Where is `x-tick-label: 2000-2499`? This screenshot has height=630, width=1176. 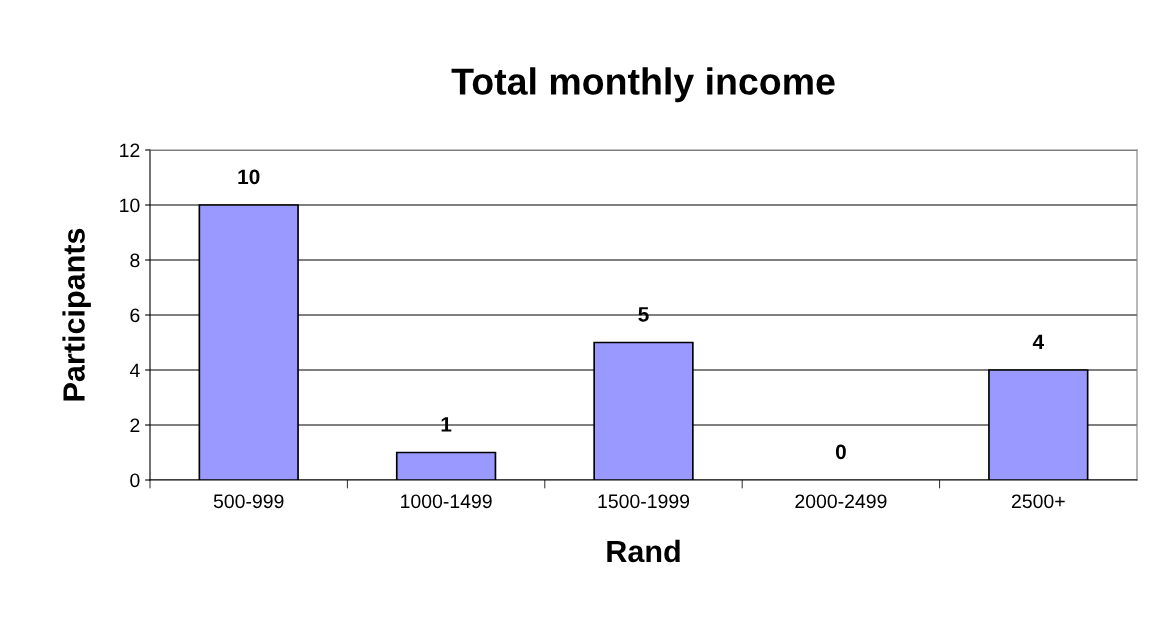 x-tick-label: 2000-2499 is located at coordinates (841, 501).